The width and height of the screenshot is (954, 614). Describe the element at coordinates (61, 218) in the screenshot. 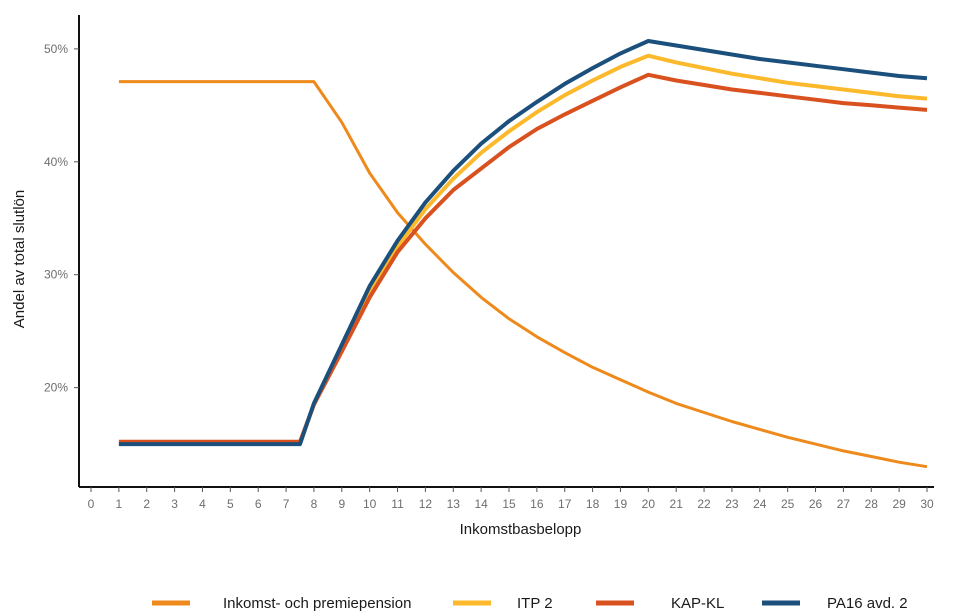

I see `y-axis-ticks: 20% 30% 40% 50%` at that location.